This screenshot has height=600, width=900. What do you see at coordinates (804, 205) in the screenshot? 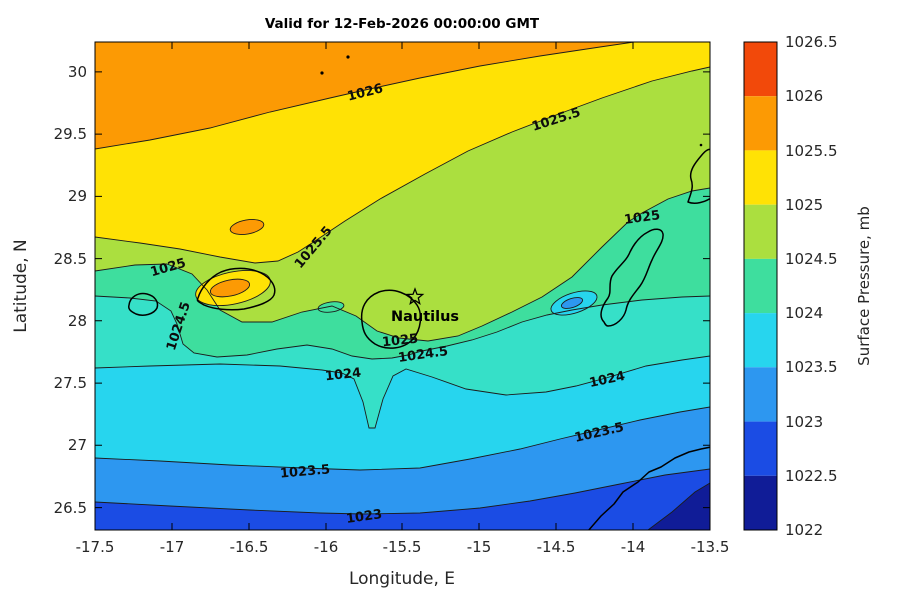
I see `colorbar-tick-3: 1025` at bounding box center [804, 205].